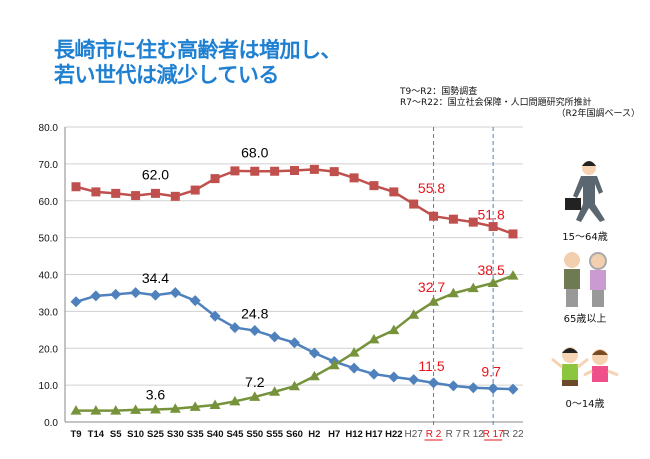  What do you see at coordinates (49, 202) in the screenshot?
I see `y-tick-label: 60.0` at bounding box center [49, 202].